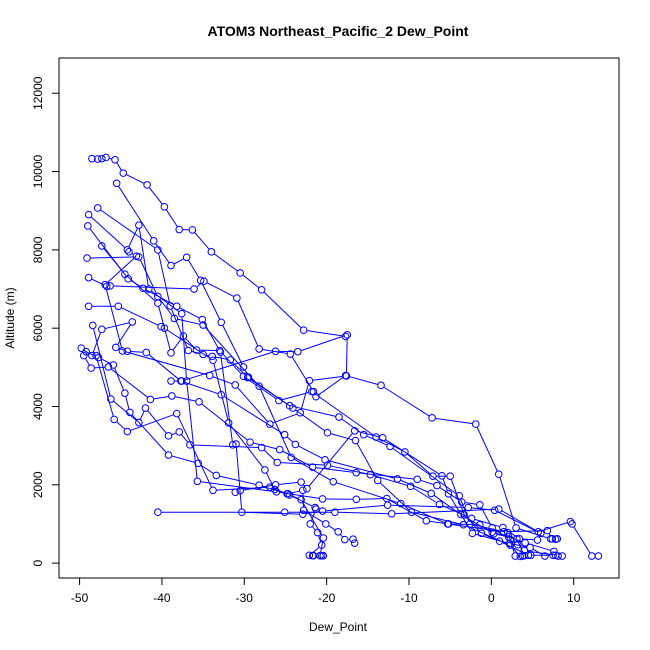  Describe the element at coordinates (378, 532) in the screenshot. I see `profile-series` at that location.